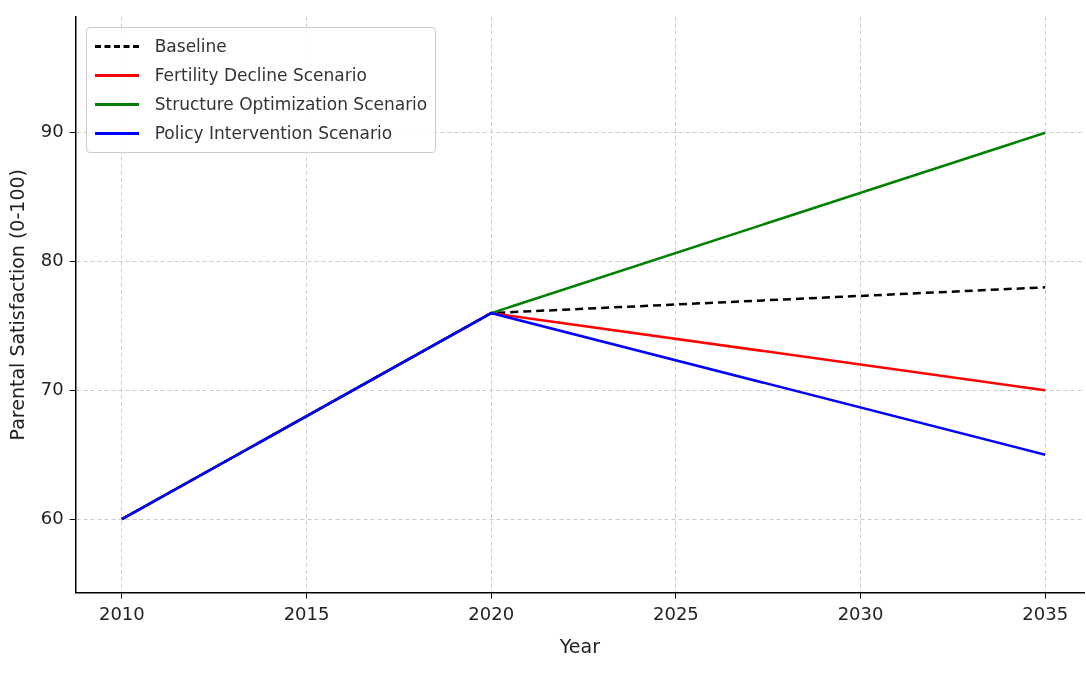 Image resolution: width=1086 pixels, height=673 pixels. I want to click on x-axis-title: Year, so click(579, 645).